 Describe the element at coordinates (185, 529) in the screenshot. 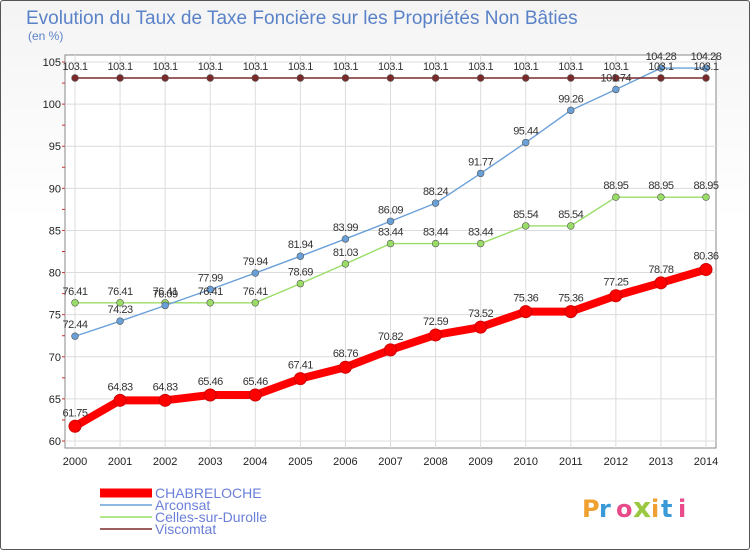

I see `legend-label: Viscomtat` at that location.